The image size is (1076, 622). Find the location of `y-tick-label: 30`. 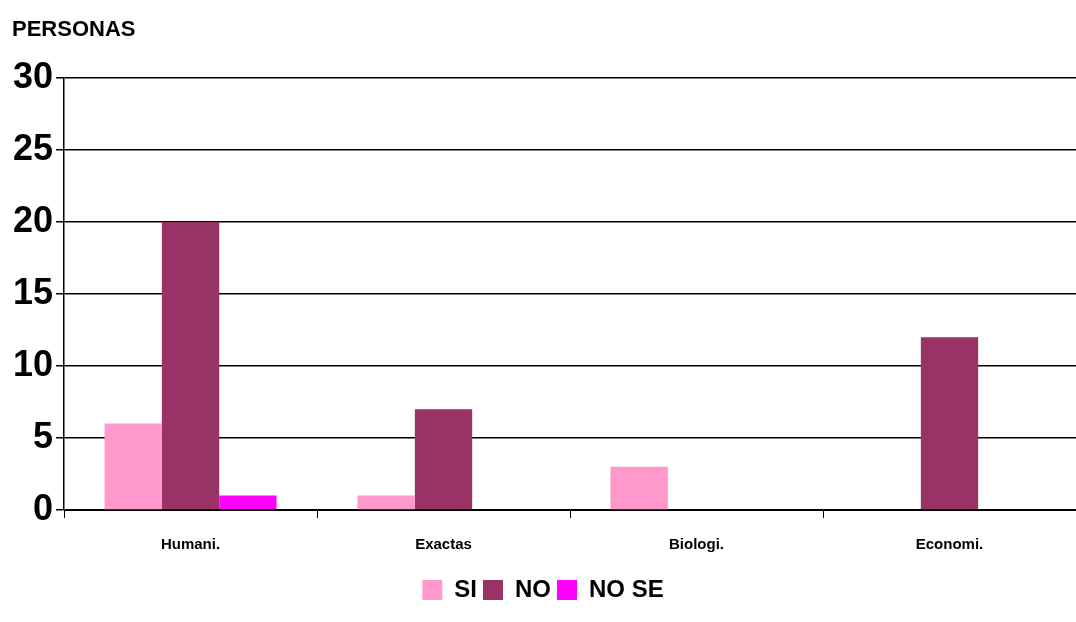

y-tick-label: 30 is located at coordinates (33, 75).